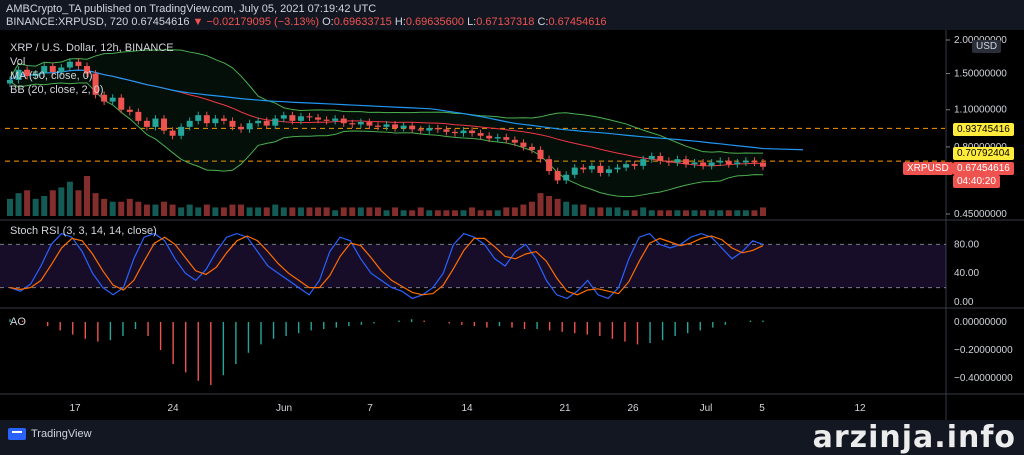  What do you see at coordinates (543, 22) in the screenshot?
I see `close-label: C:` at bounding box center [543, 22].